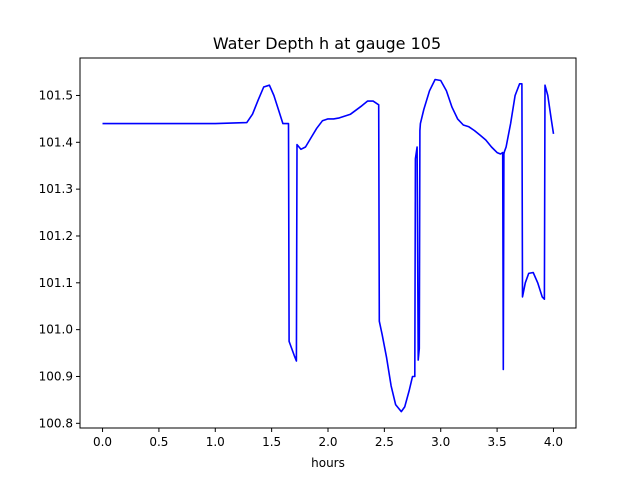 The image size is (640, 480). I want to click on x-tick-label: 1.0, so click(215, 442).